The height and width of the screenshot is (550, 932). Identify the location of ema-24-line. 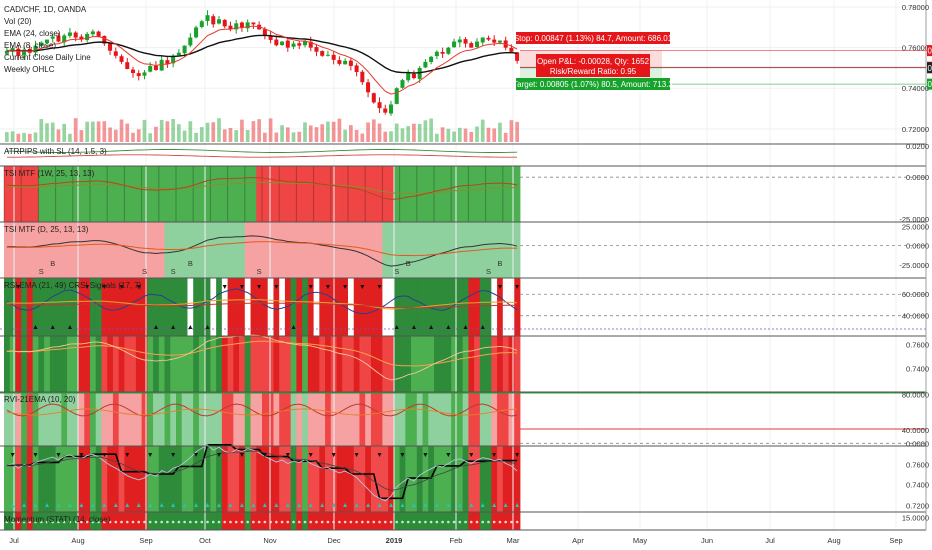
(262, 54).